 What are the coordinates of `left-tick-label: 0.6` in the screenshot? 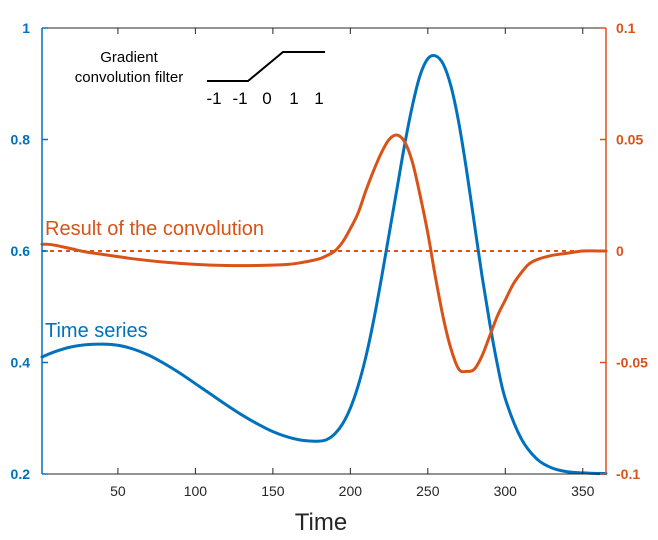 It's located at (21, 251).